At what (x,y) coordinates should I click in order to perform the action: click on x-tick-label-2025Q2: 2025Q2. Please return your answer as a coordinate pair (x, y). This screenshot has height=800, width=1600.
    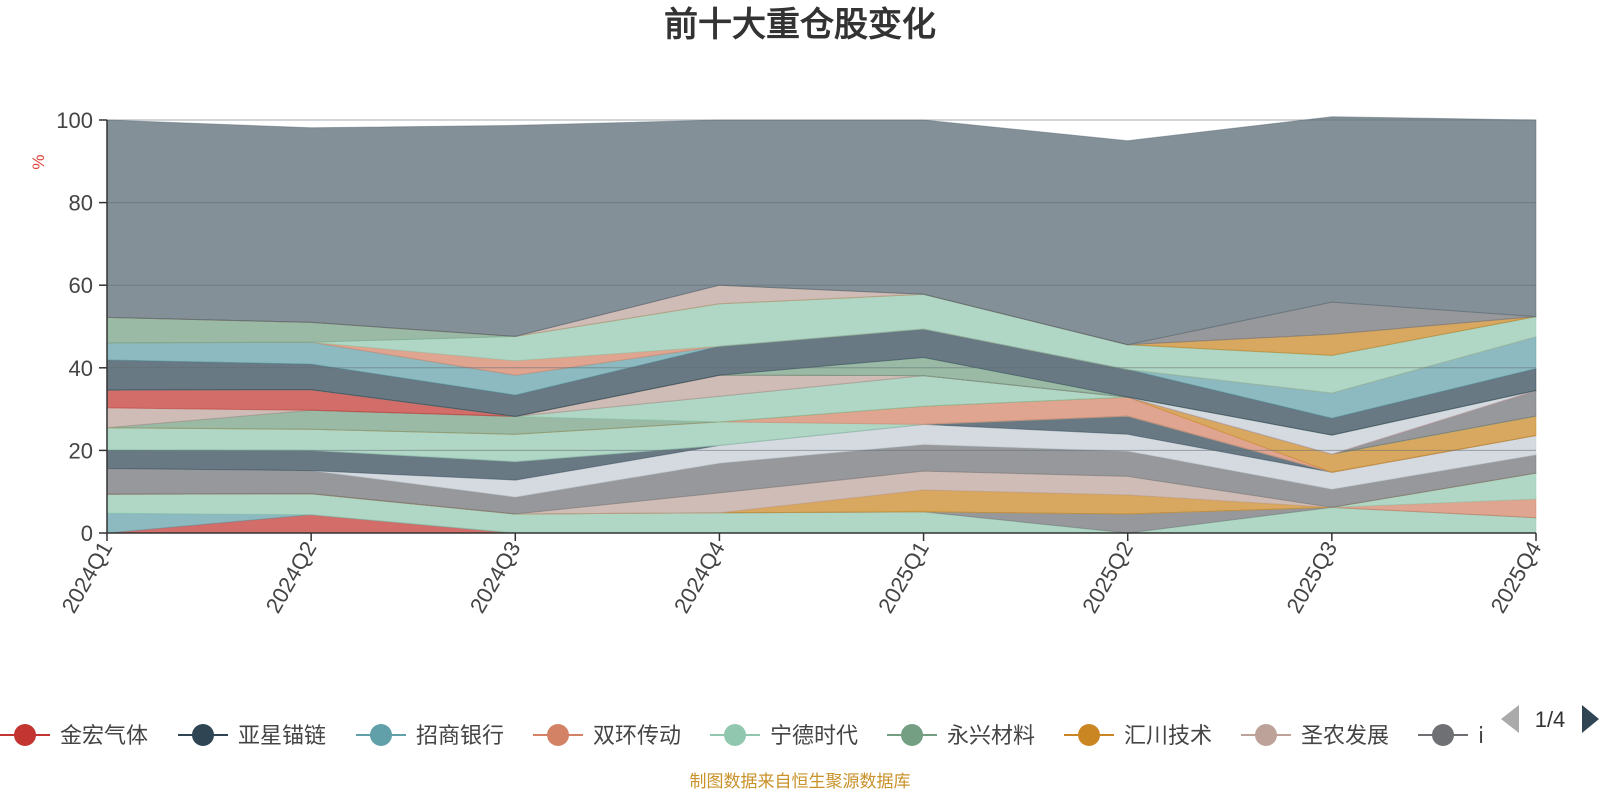
    Looking at the image, I should click on (1107, 577).